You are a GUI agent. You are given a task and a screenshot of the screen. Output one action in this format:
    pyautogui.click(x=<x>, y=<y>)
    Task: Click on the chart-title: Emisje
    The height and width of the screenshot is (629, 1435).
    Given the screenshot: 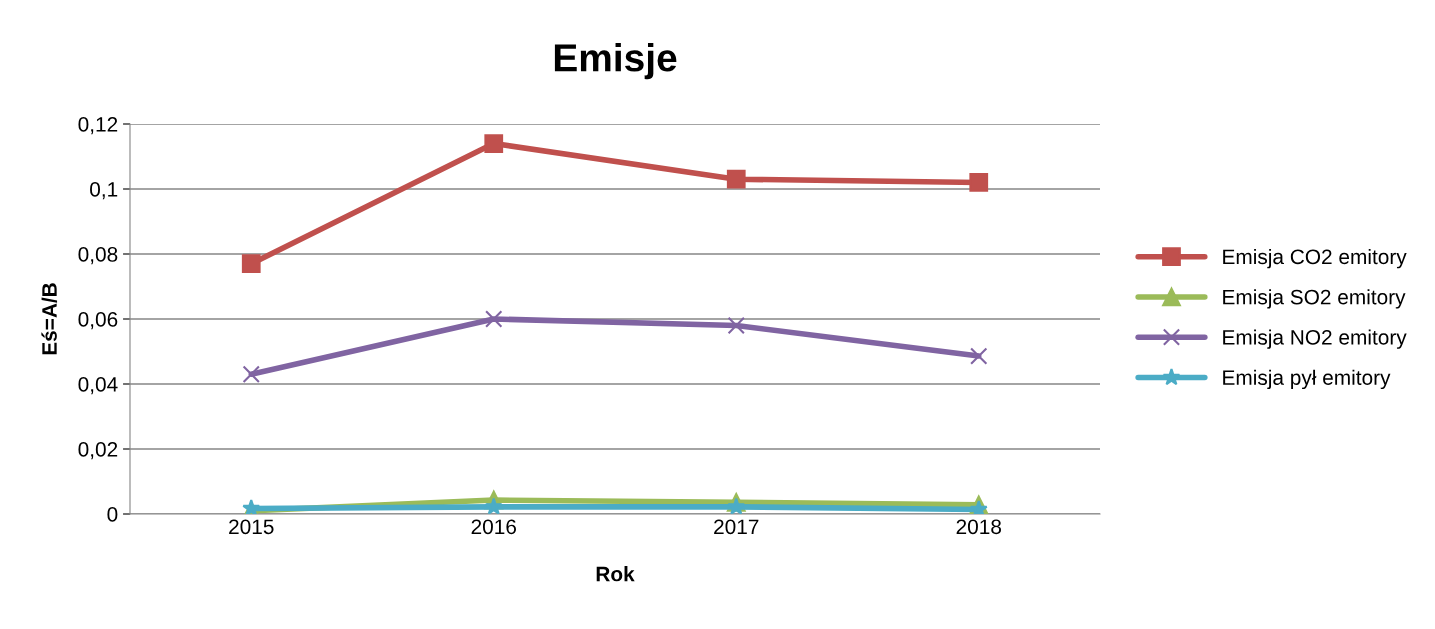 What is the action you would take?
    pyautogui.click(x=615, y=61)
    